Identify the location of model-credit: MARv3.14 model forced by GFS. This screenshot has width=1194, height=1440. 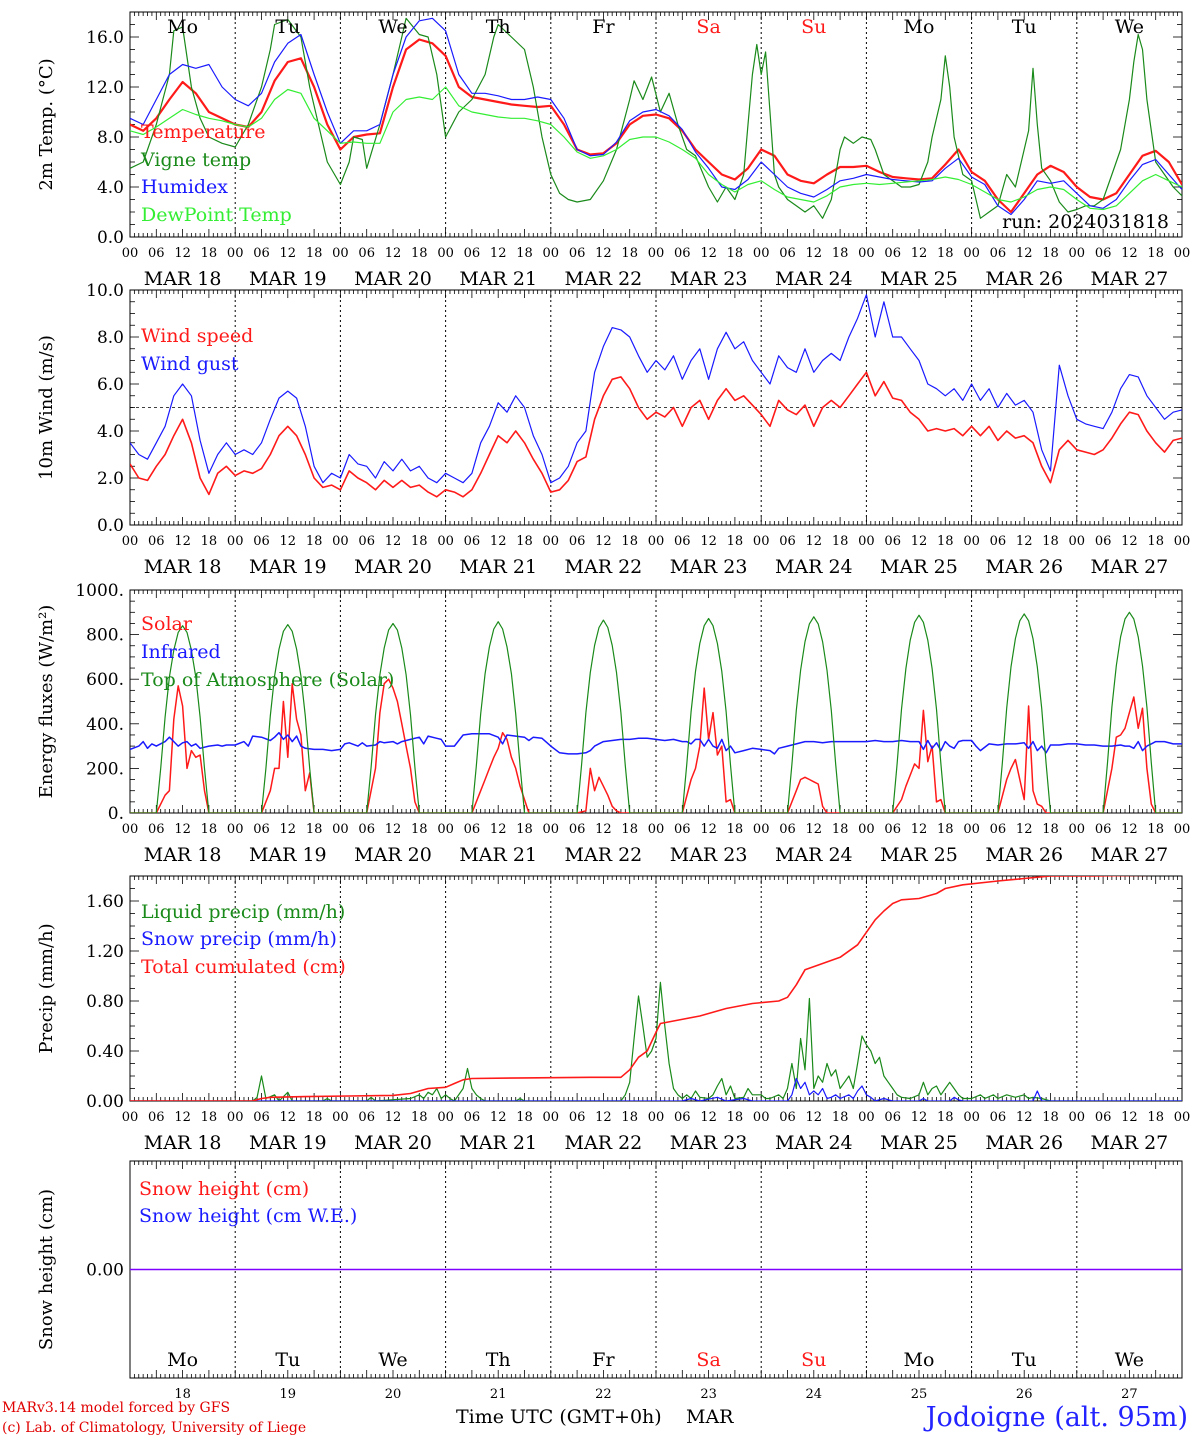
(116, 1408).